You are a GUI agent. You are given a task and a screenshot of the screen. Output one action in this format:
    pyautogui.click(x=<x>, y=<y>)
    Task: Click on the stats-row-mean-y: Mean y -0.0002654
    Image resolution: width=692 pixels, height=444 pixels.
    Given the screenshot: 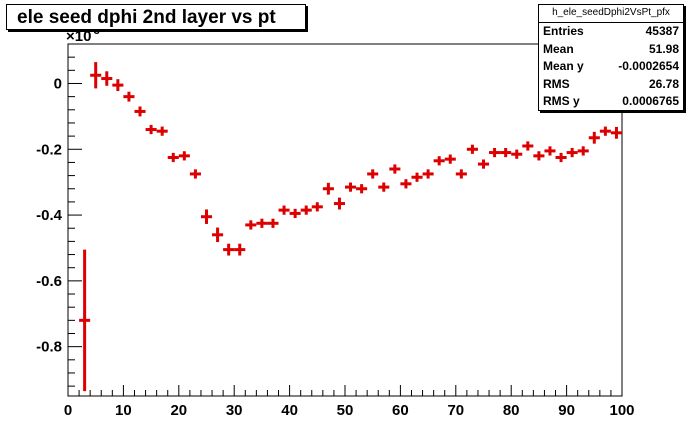 What is the action you would take?
    pyautogui.click(x=611, y=67)
    